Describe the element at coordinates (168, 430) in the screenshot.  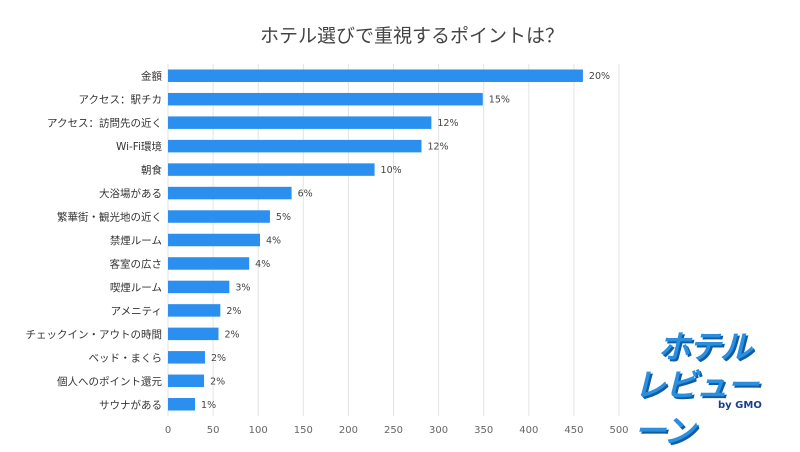
I see `x-tick-label: 0` at that location.